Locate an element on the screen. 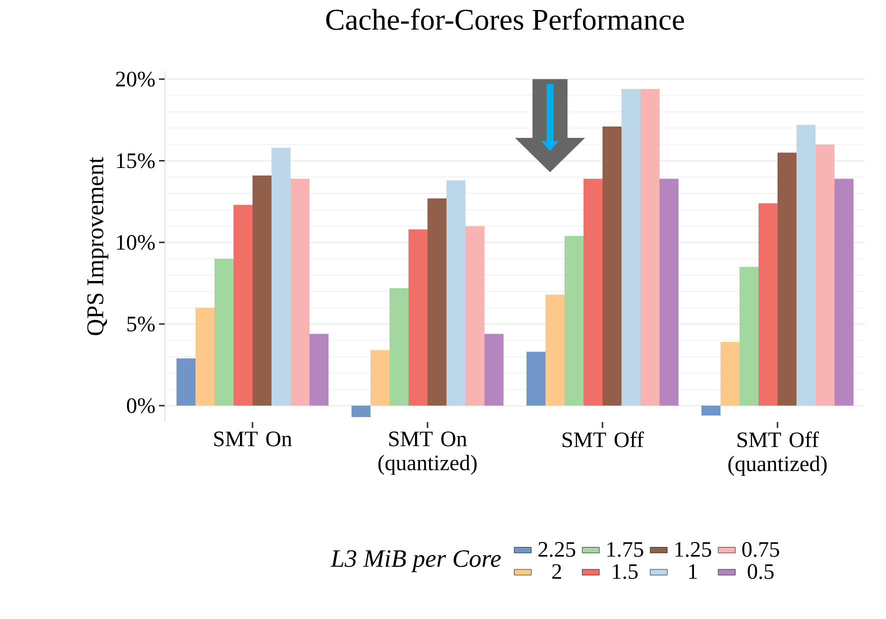 This screenshot has height=619, width=886. chart-title: Cache-for-Cores Performance is located at coordinates (505, 19).